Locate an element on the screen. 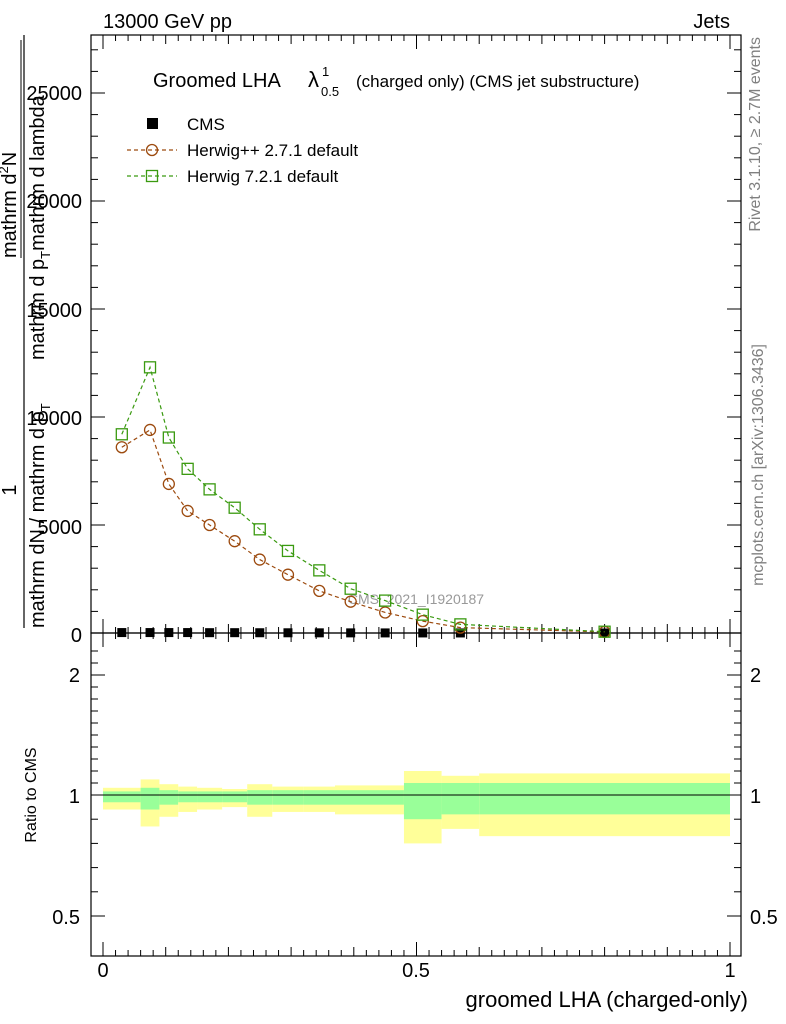  ratio-y-tick-label-right: 2 is located at coordinates (755, 676).